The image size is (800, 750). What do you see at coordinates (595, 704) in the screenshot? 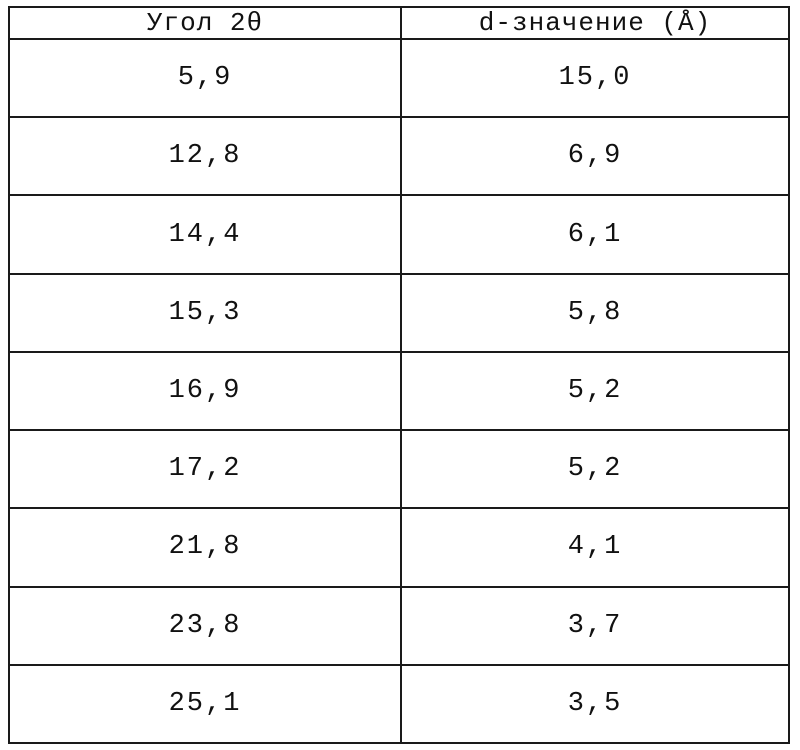
I see `cell-d-value: 3,5` at bounding box center [595, 704].